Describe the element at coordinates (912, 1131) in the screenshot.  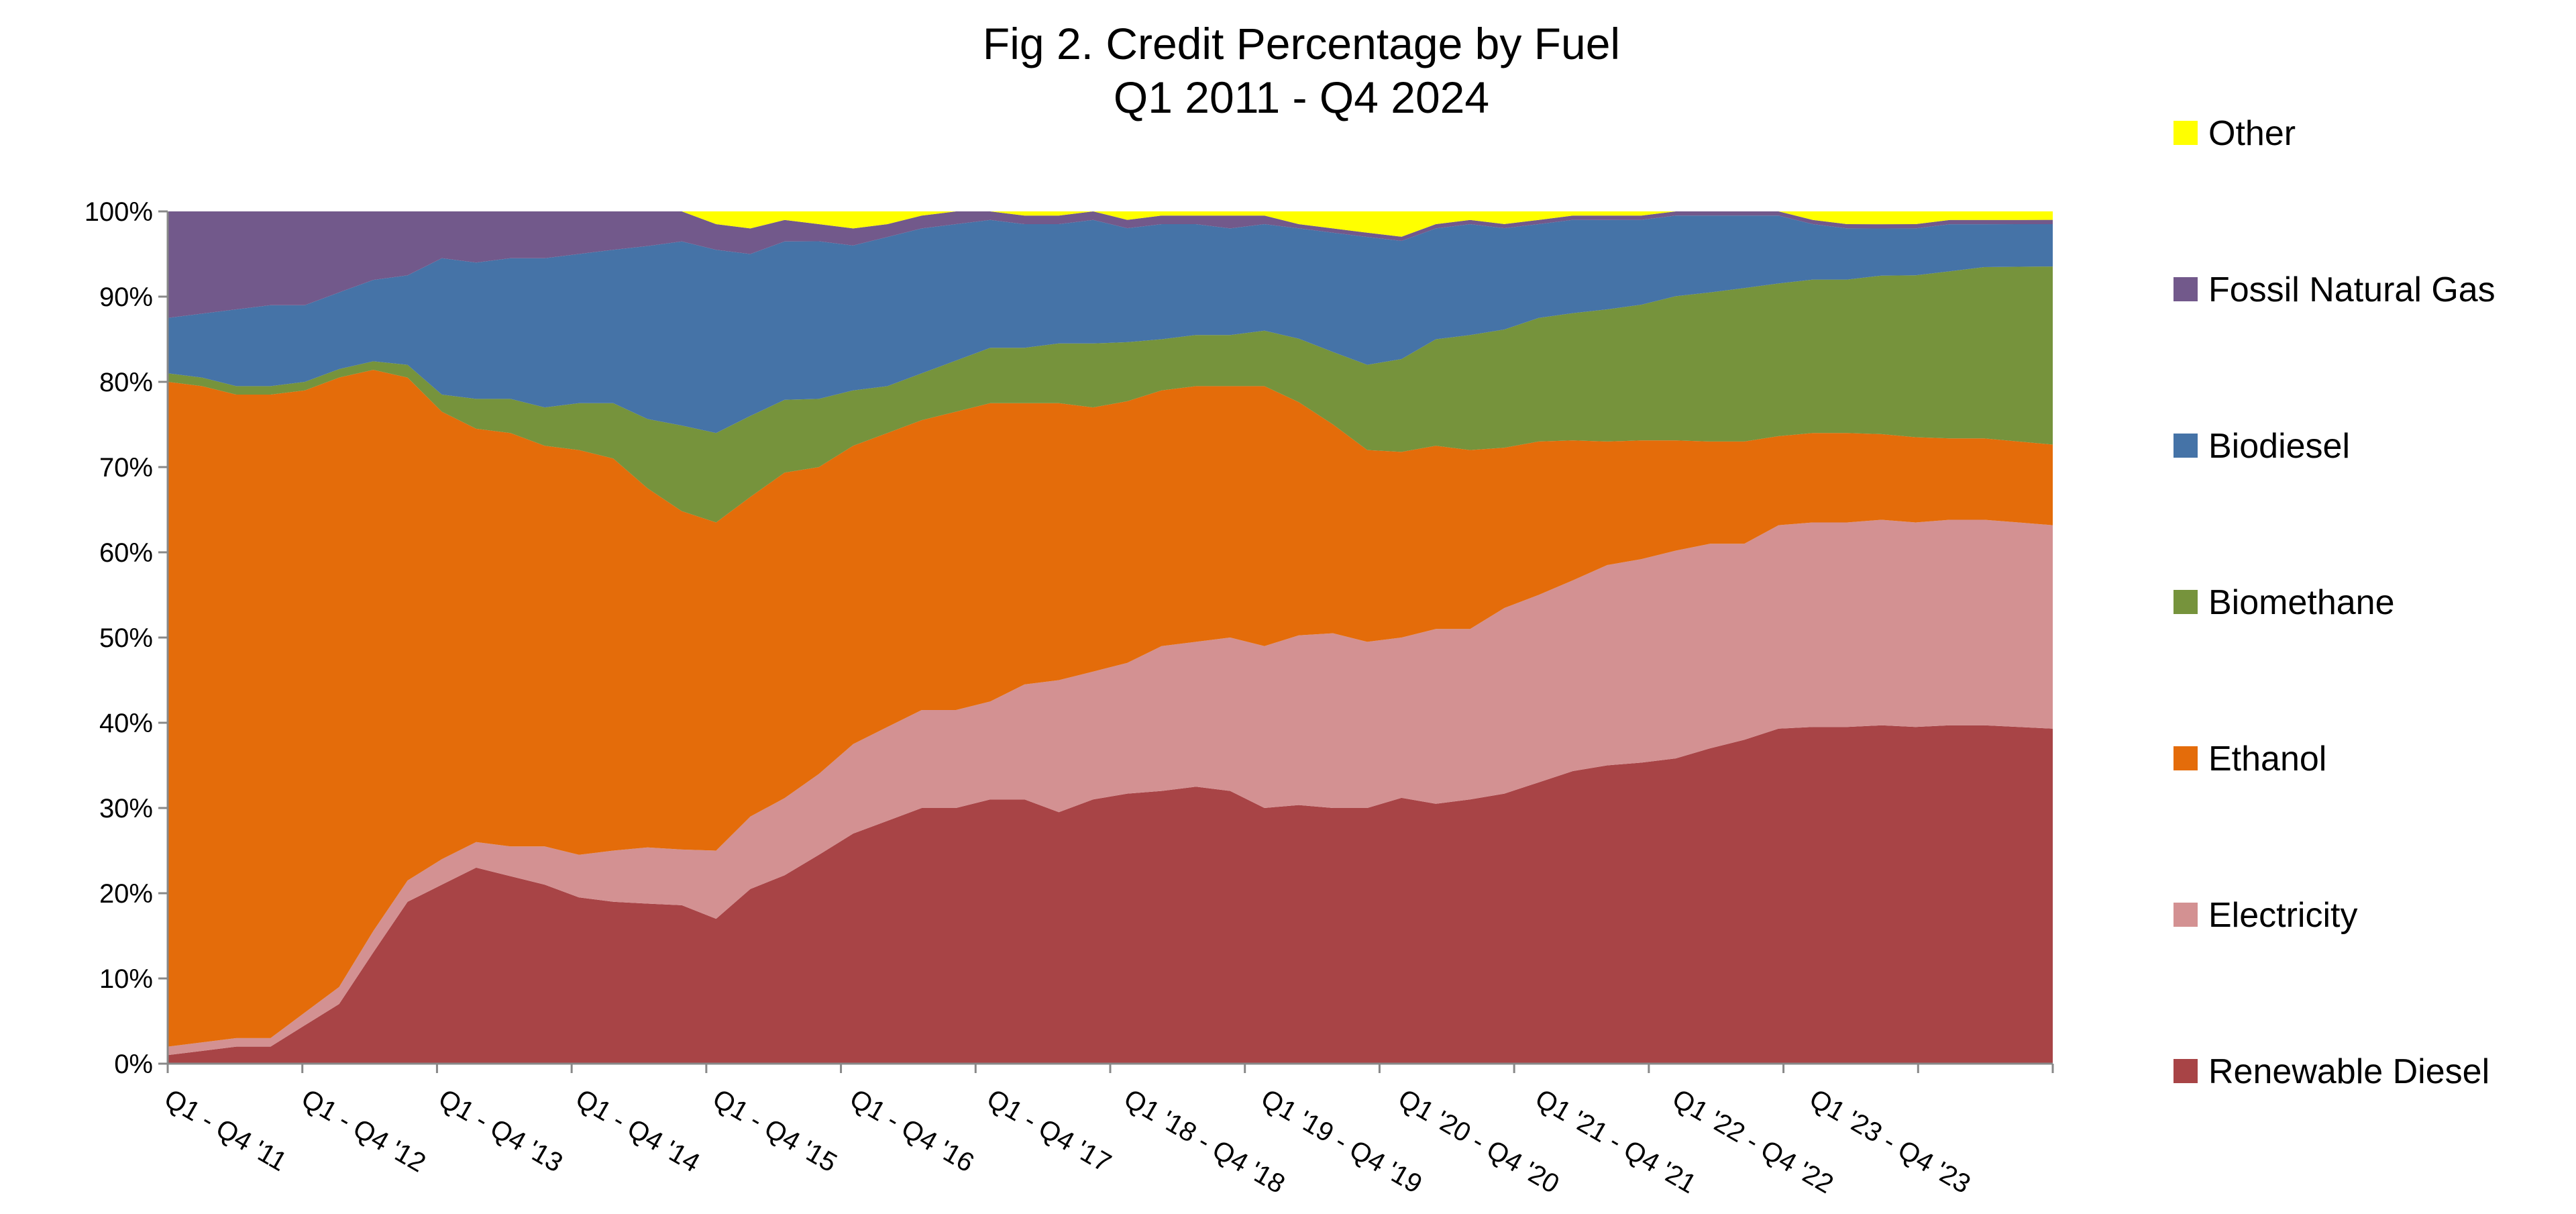
I see `x-tick-label: Q1 - Q4 '16` at that location.